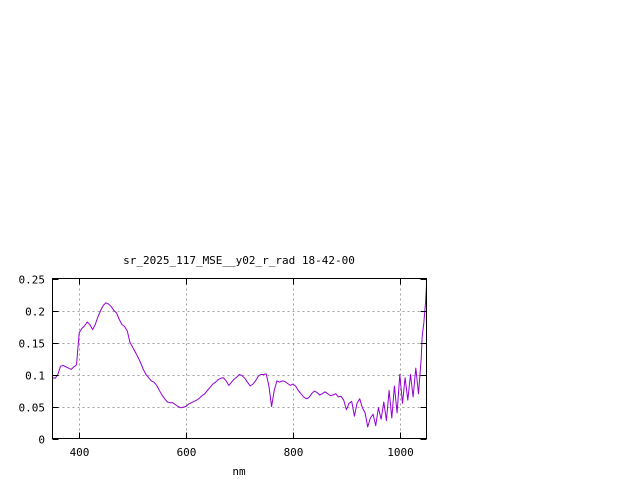  Describe the element at coordinates (32, 280) in the screenshot. I see `y-tick-label: 0.25` at that location.